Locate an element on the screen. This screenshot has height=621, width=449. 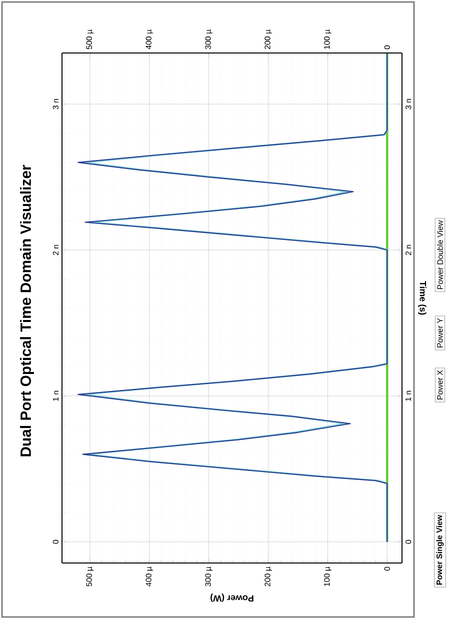
y2-axis-title: Time (s) is located at coordinates (422, 297).